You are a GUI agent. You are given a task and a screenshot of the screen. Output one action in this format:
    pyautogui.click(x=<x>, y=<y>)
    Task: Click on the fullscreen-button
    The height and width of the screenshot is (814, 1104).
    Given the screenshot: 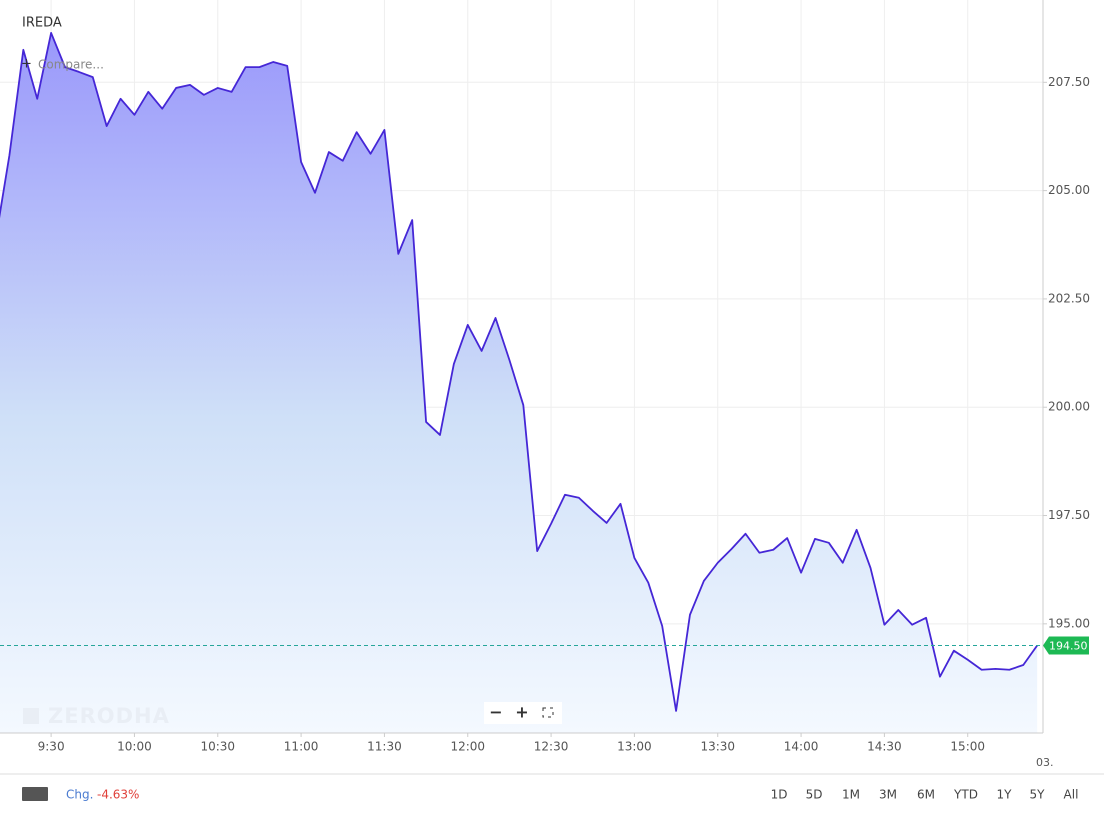 What is the action you would take?
    pyautogui.click(x=548, y=712)
    